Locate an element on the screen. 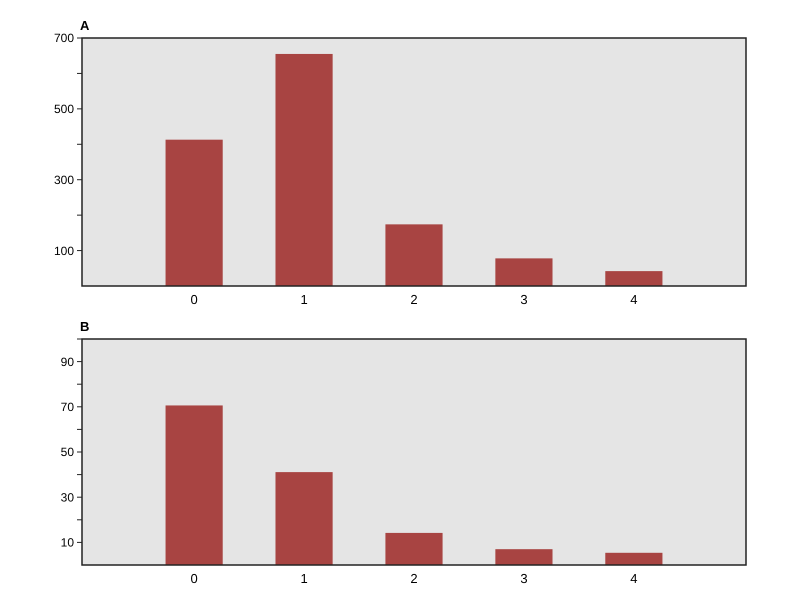 The height and width of the screenshot is (600, 800). chart-title: A is located at coordinates (85, 25).